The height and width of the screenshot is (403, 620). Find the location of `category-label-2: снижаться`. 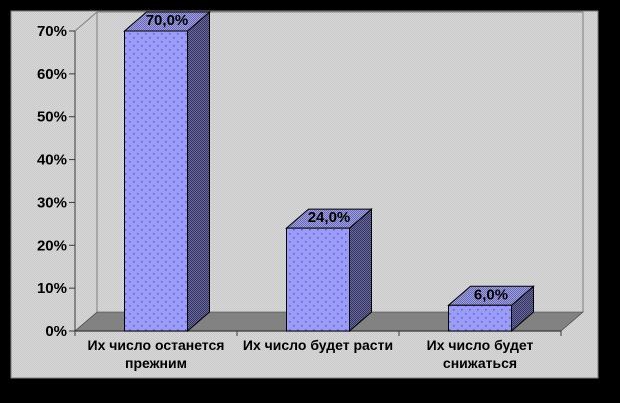

category-label-2: снижаться is located at coordinates (480, 363).